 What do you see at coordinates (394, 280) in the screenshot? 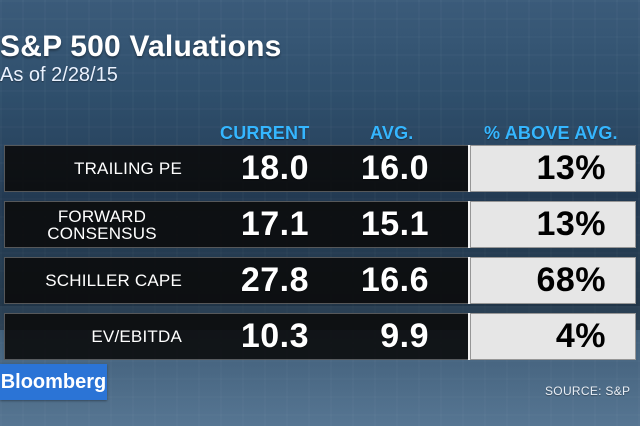
I see `avg-value: 16.6` at bounding box center [394, 280].